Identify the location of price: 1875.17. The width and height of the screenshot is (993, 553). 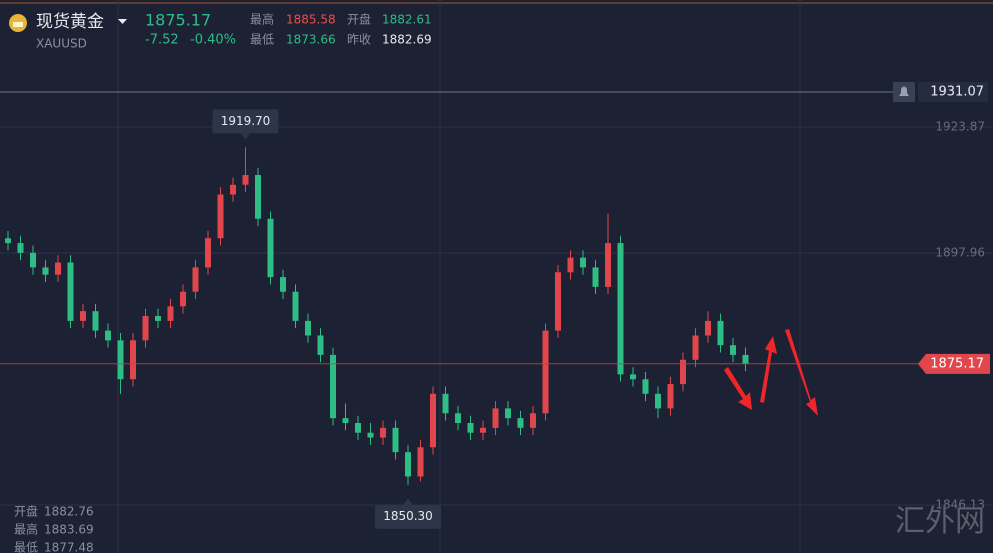
(178, 20).